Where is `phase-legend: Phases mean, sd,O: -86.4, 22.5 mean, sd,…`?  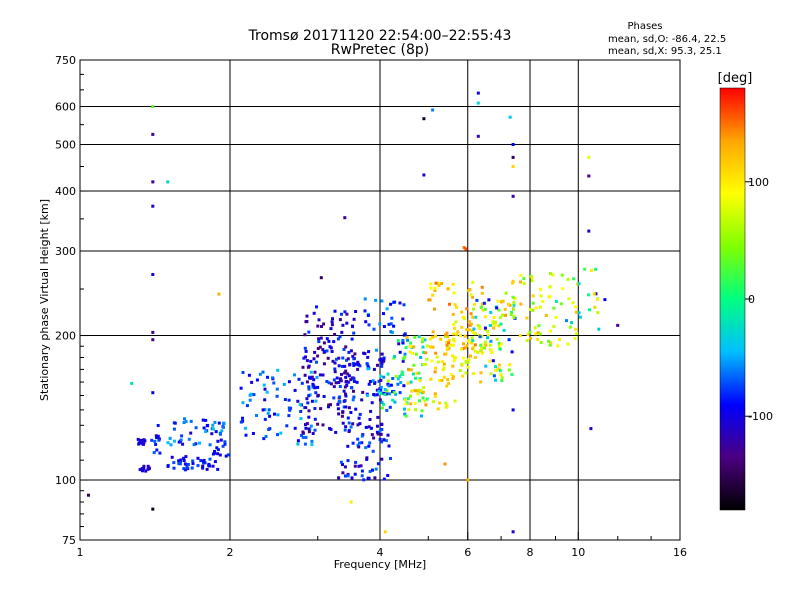
phase-legend: Phases mean, sd,O: -86.4, 22.5 mean, sd,… is located at coordinates (667, 39).